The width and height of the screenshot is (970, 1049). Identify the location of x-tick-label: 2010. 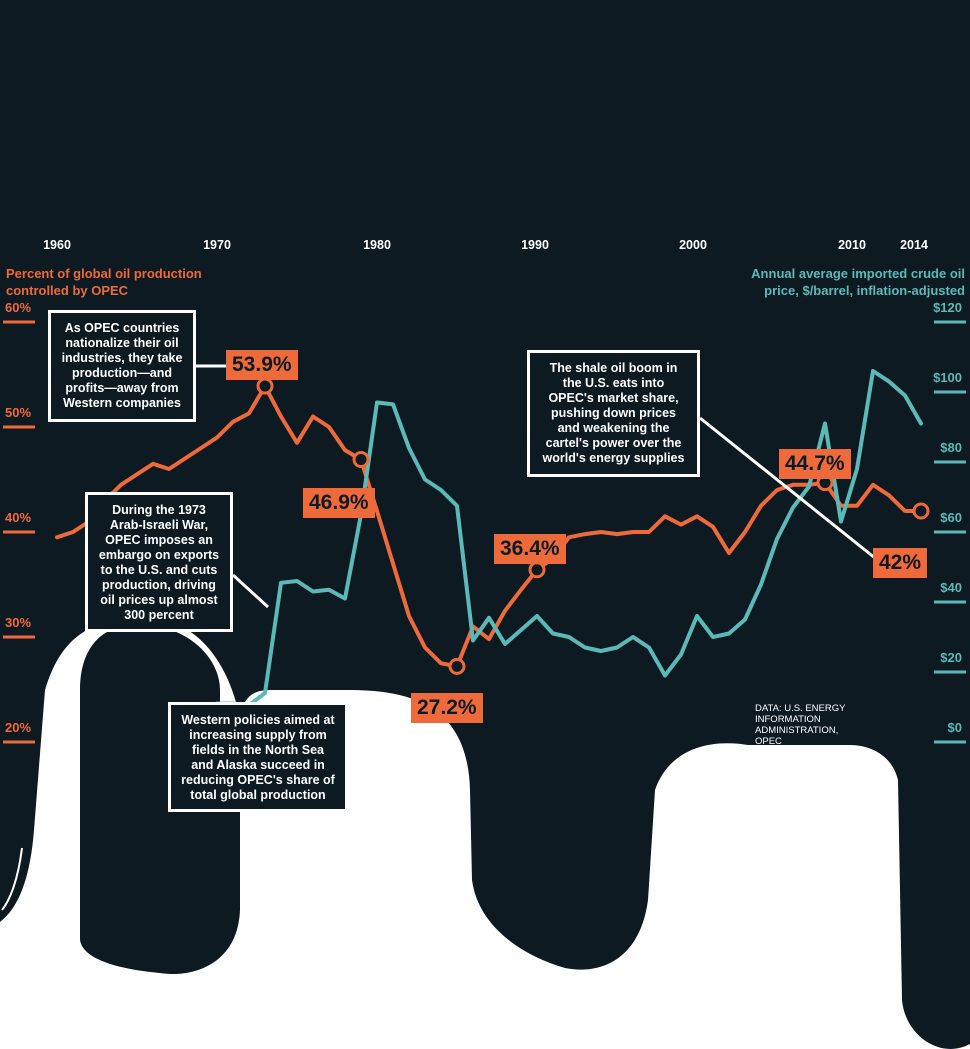
(852, 245).